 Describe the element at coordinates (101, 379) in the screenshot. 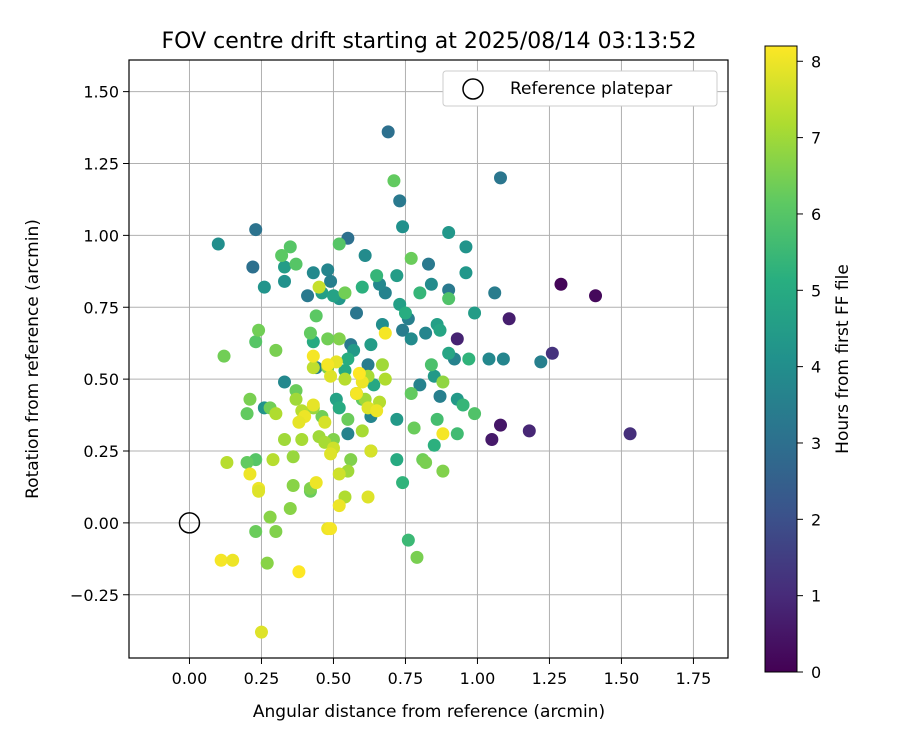

I see `y-tick-label: 0.50` at that location.